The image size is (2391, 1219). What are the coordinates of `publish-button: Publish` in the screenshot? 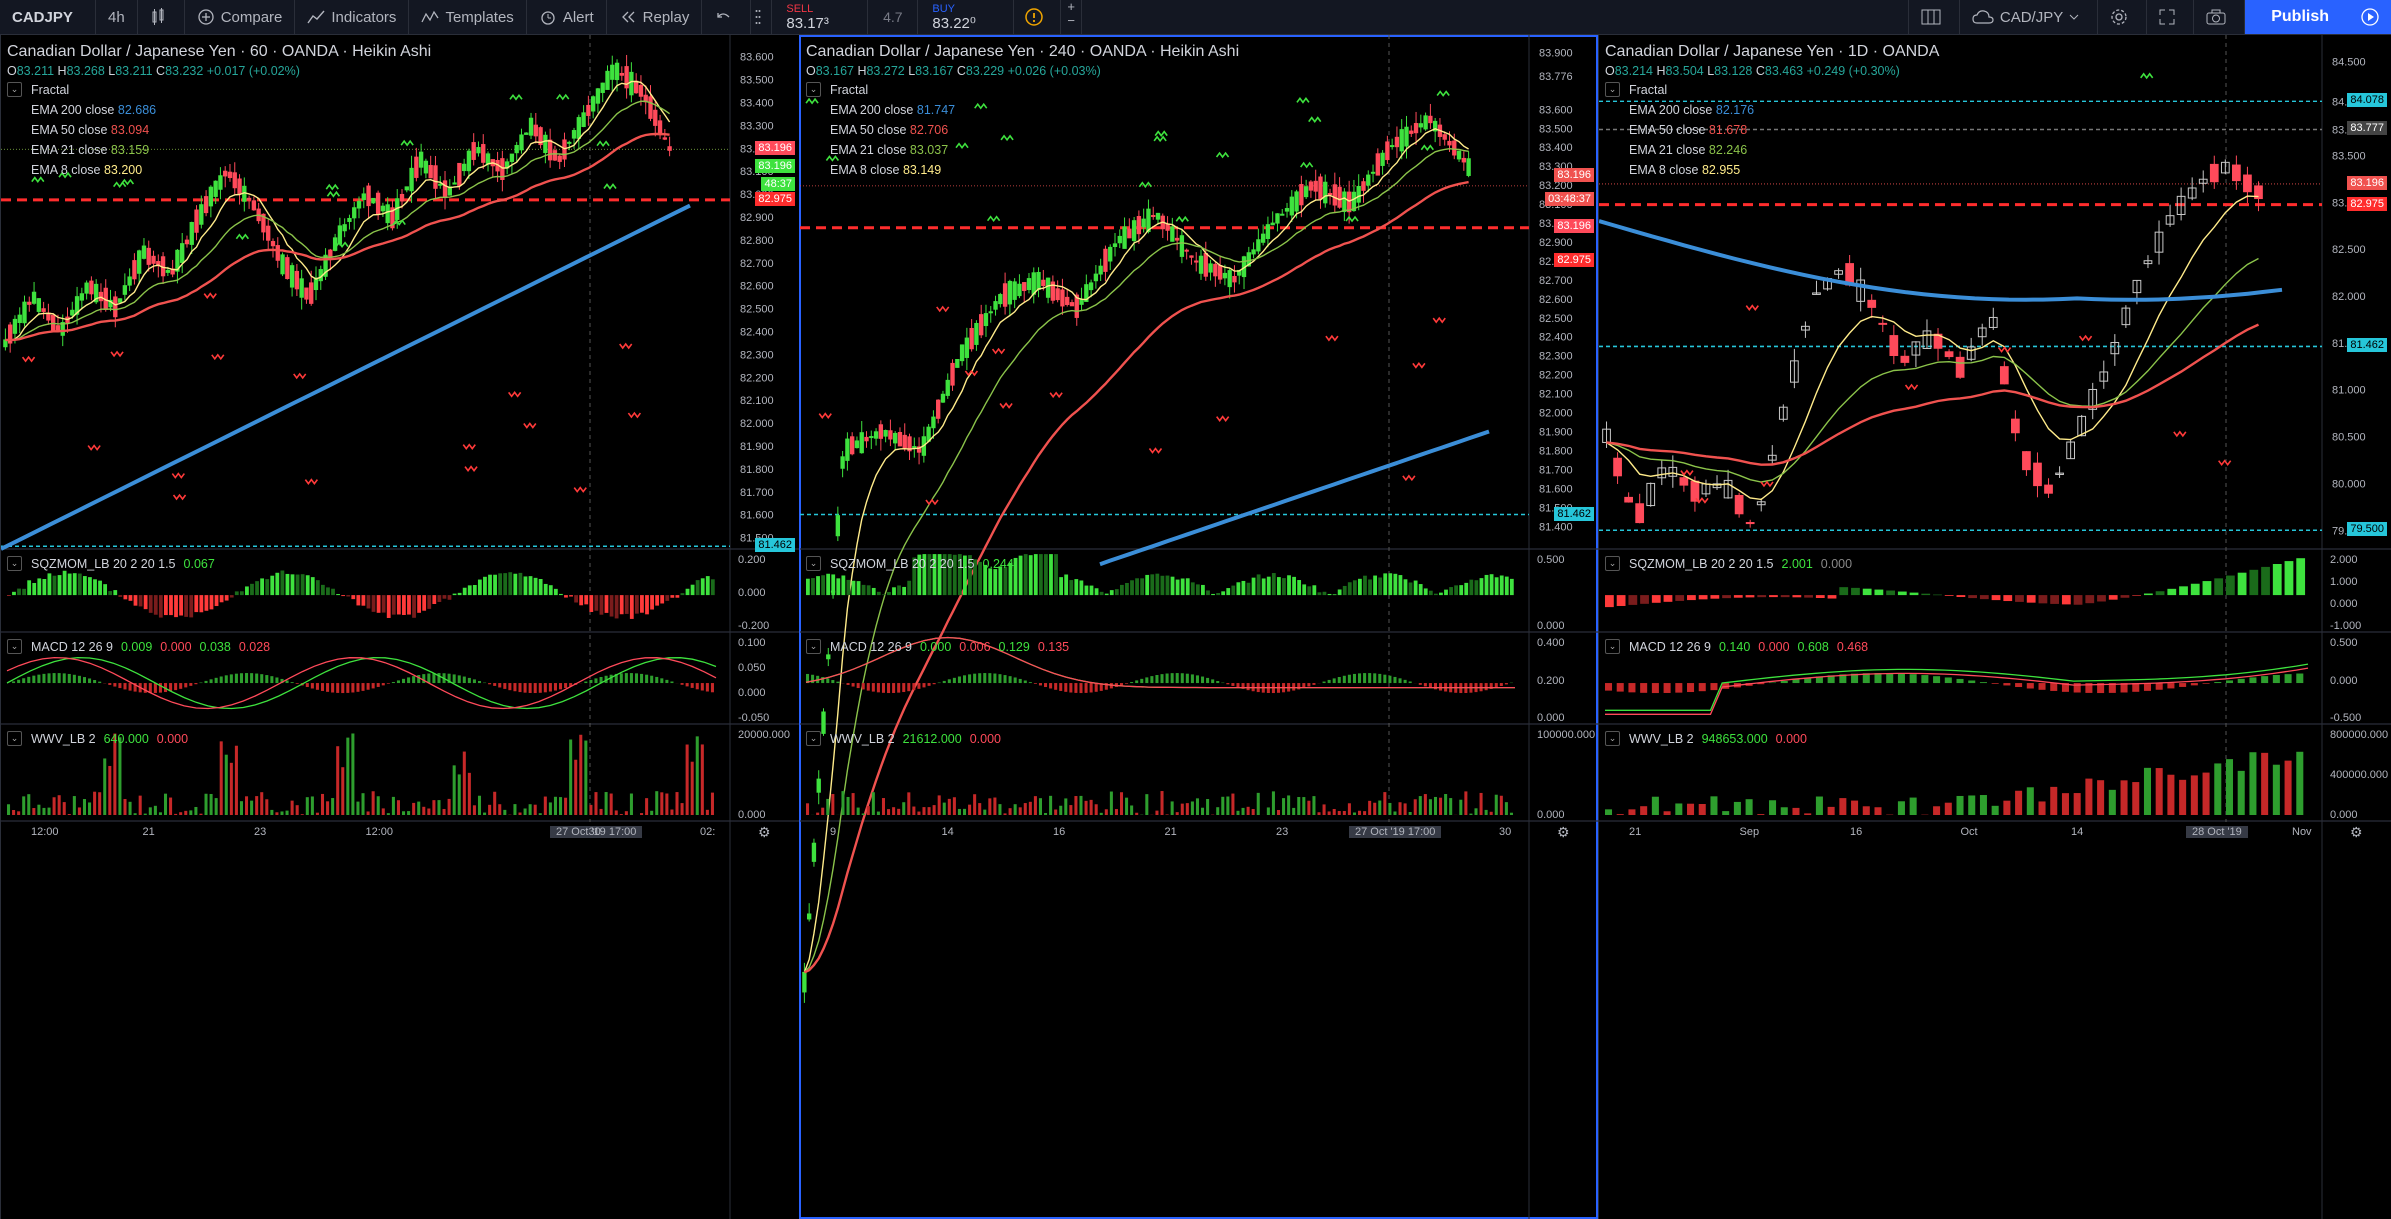 It's located at (2300, 17).